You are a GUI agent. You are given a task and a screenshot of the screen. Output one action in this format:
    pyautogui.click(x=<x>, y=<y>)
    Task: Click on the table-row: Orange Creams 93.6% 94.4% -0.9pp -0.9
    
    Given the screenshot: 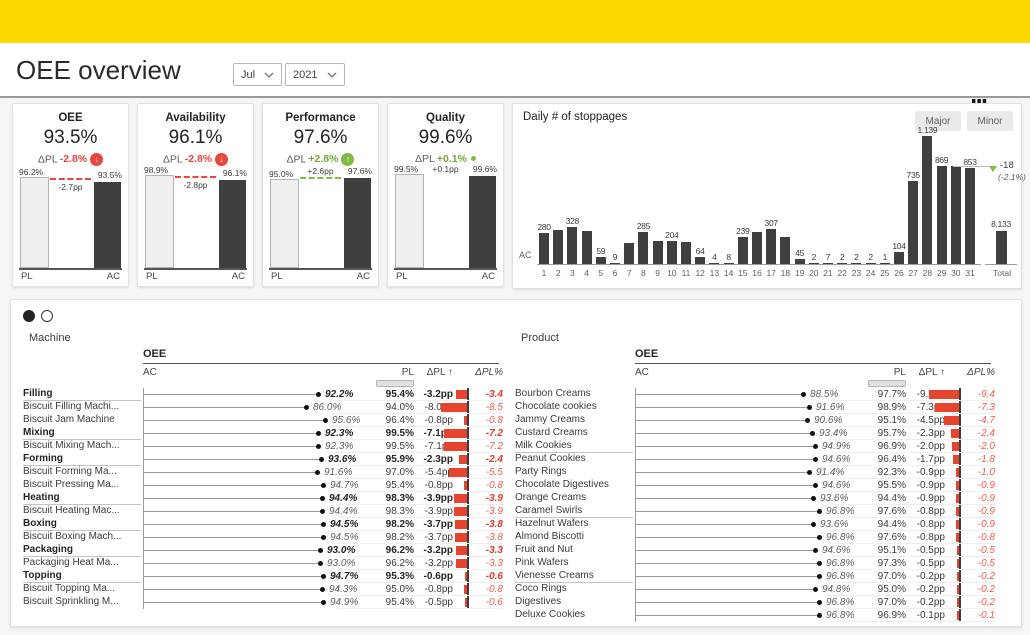 What is the action you would take?
    pyautogui.click(x=758, y=498)
    